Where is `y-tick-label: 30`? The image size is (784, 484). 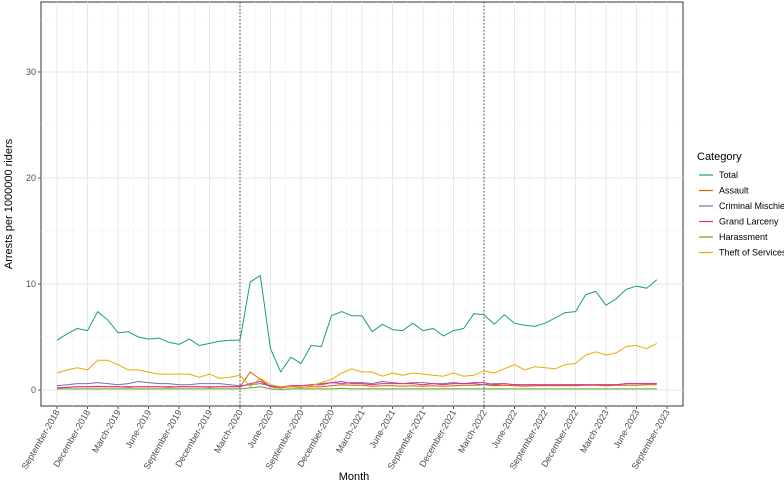
y-tick-label: 30 is located at coordinates (31, 72).